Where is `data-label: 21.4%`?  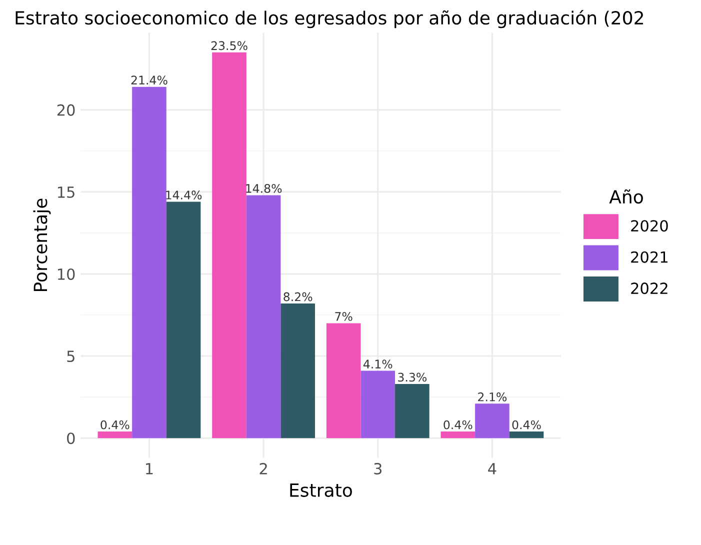 data-label: 21.4% is located at coordinates (149, 80).